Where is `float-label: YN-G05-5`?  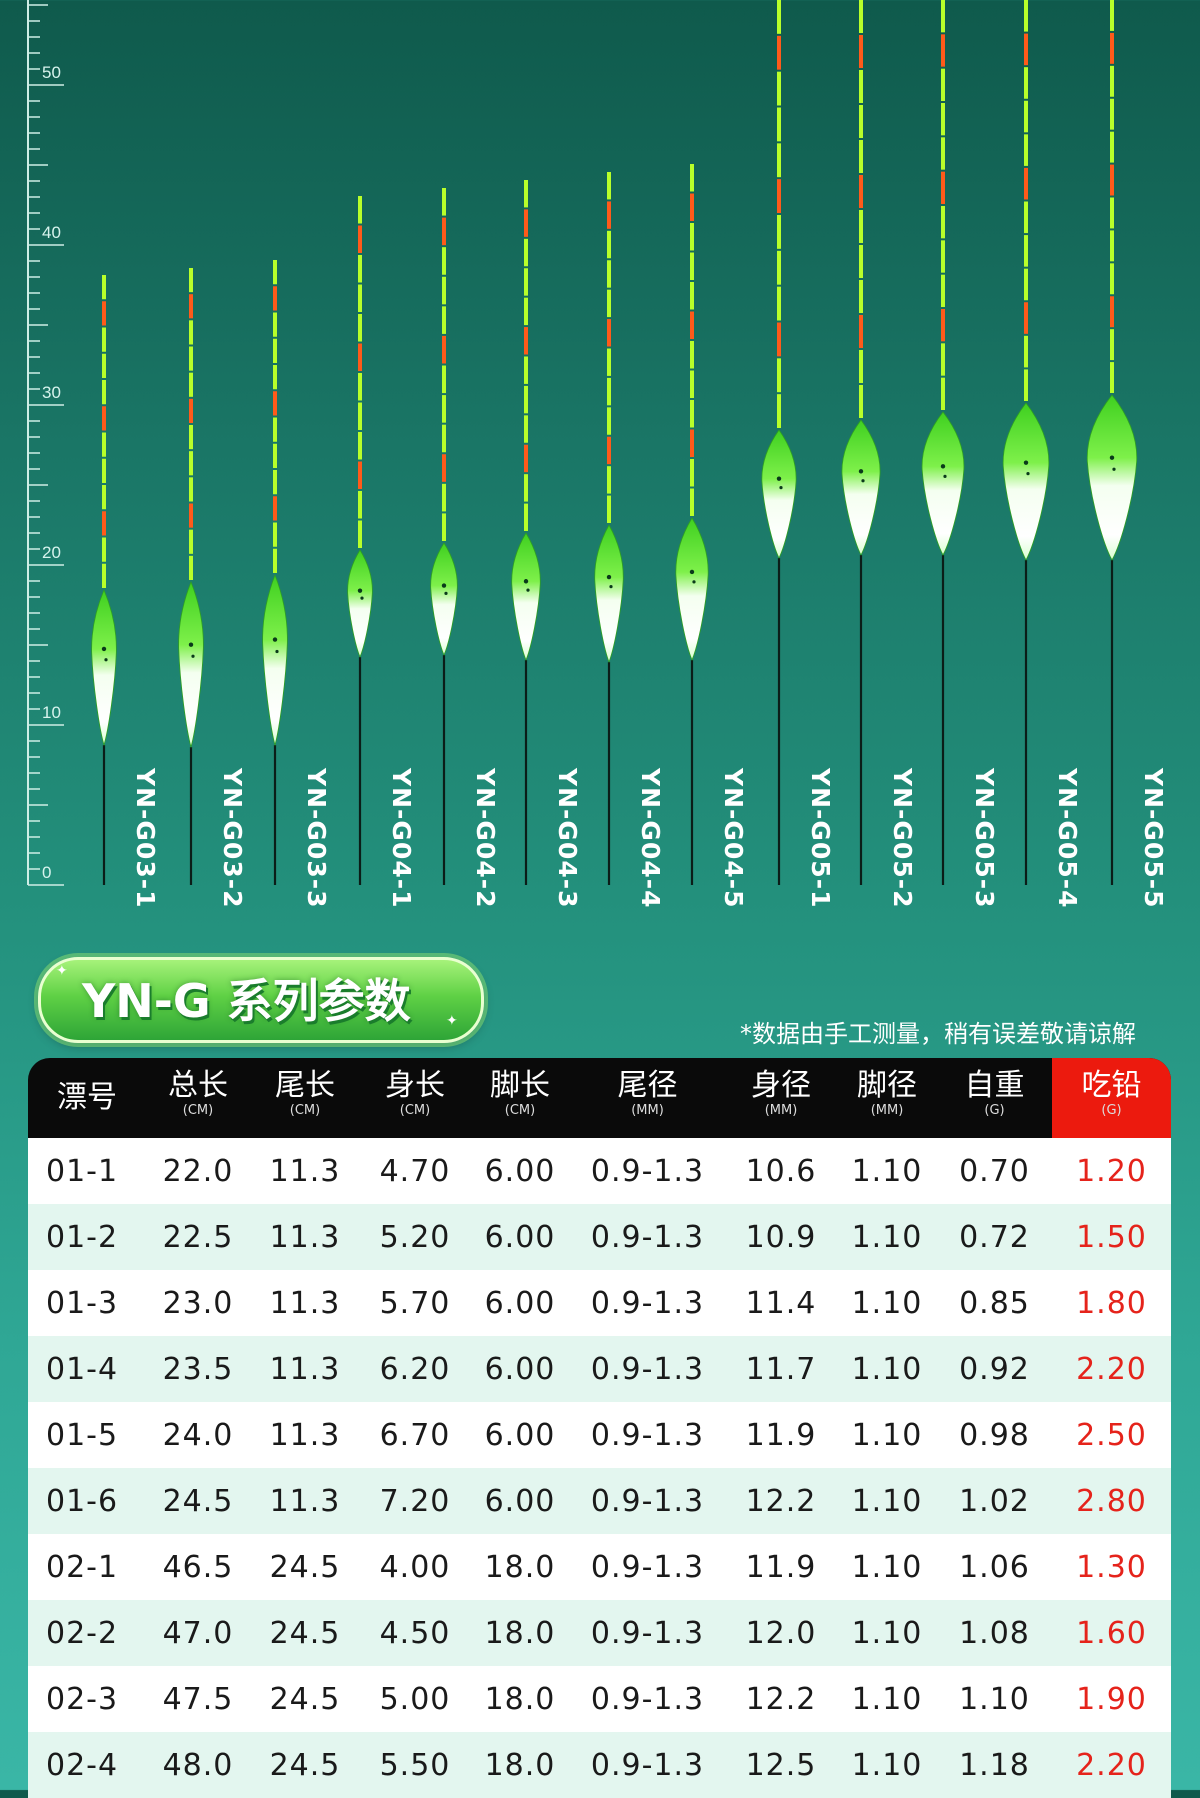
float-label: YN-G05-5 is located at coordinates (1153, 838).